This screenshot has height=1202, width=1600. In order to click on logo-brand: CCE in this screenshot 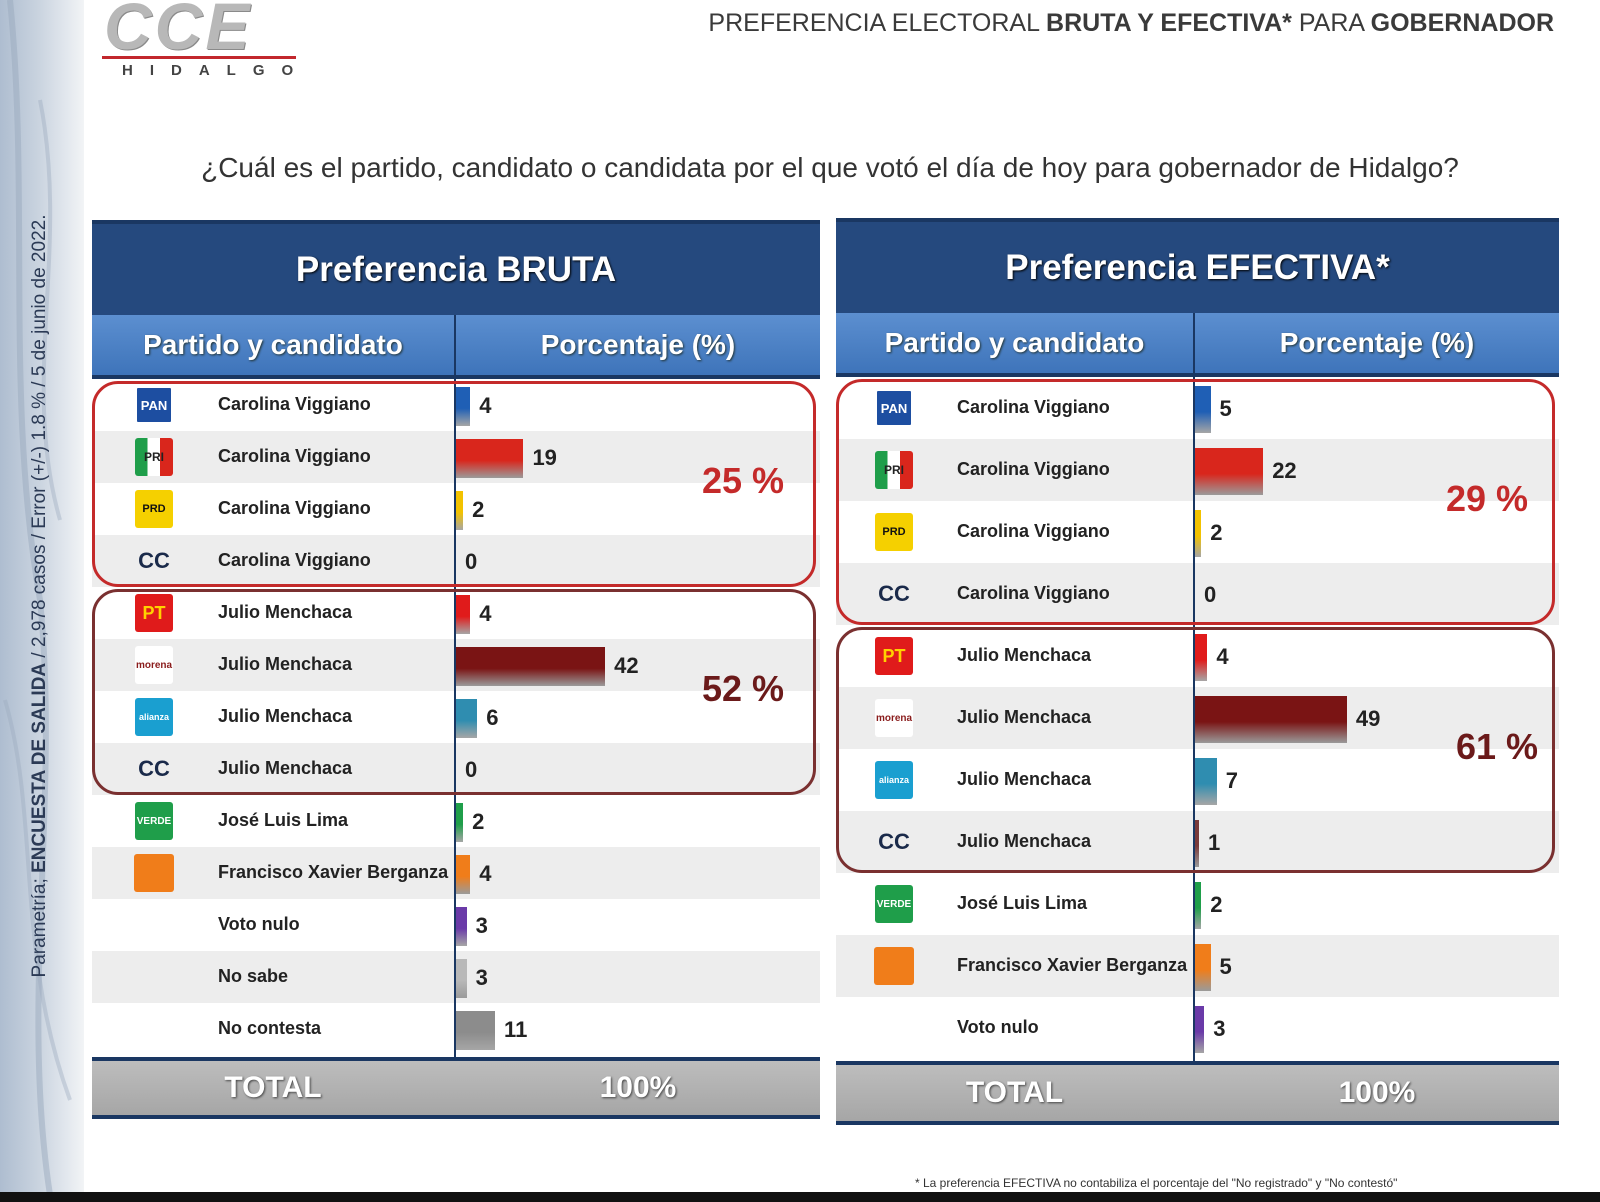, I will do `click(178, 31)`.